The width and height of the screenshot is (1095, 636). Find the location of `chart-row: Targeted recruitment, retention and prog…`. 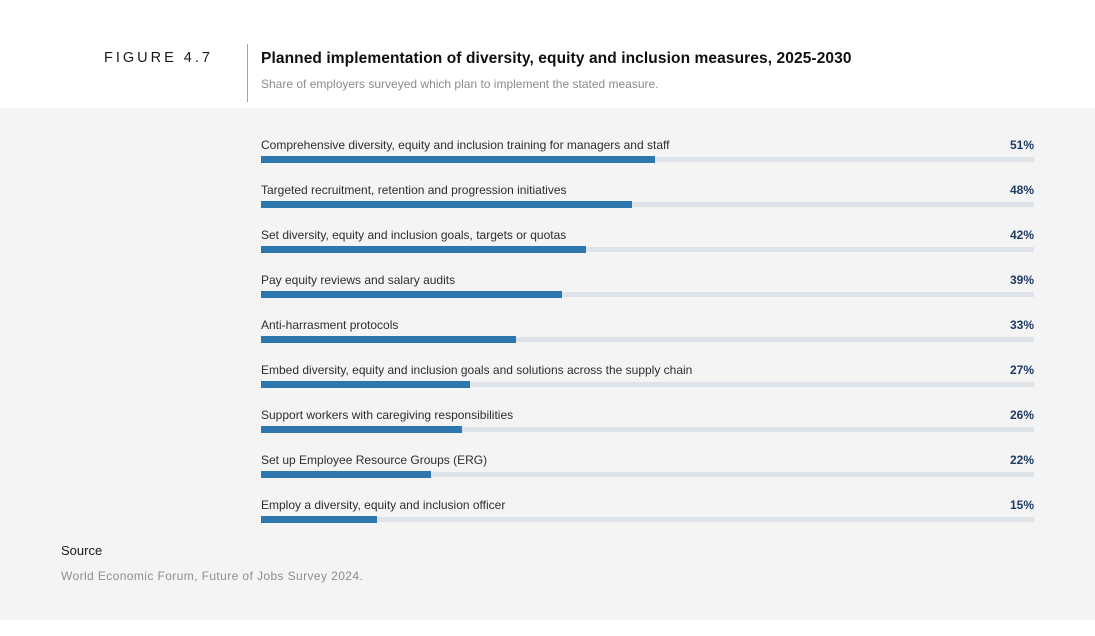

chart-row: Targeted recruitment, retention and prog… is located at coordinates (647, 195).